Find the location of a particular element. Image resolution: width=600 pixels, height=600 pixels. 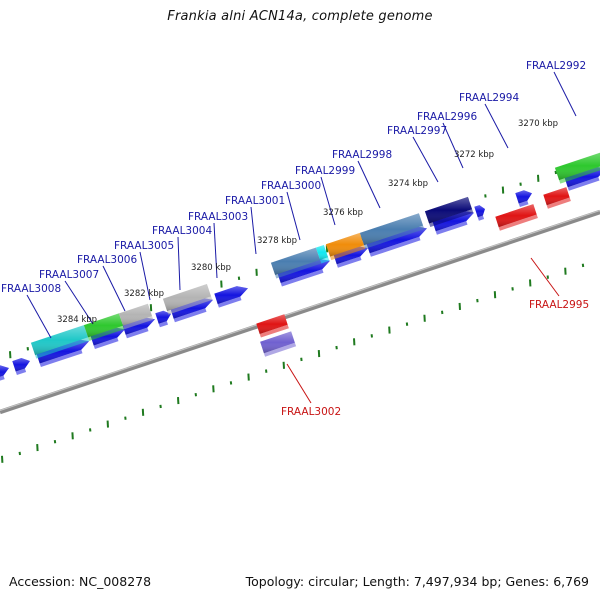

label-fraal3000: FRAAL3000 is located at coordinates (291, 186).